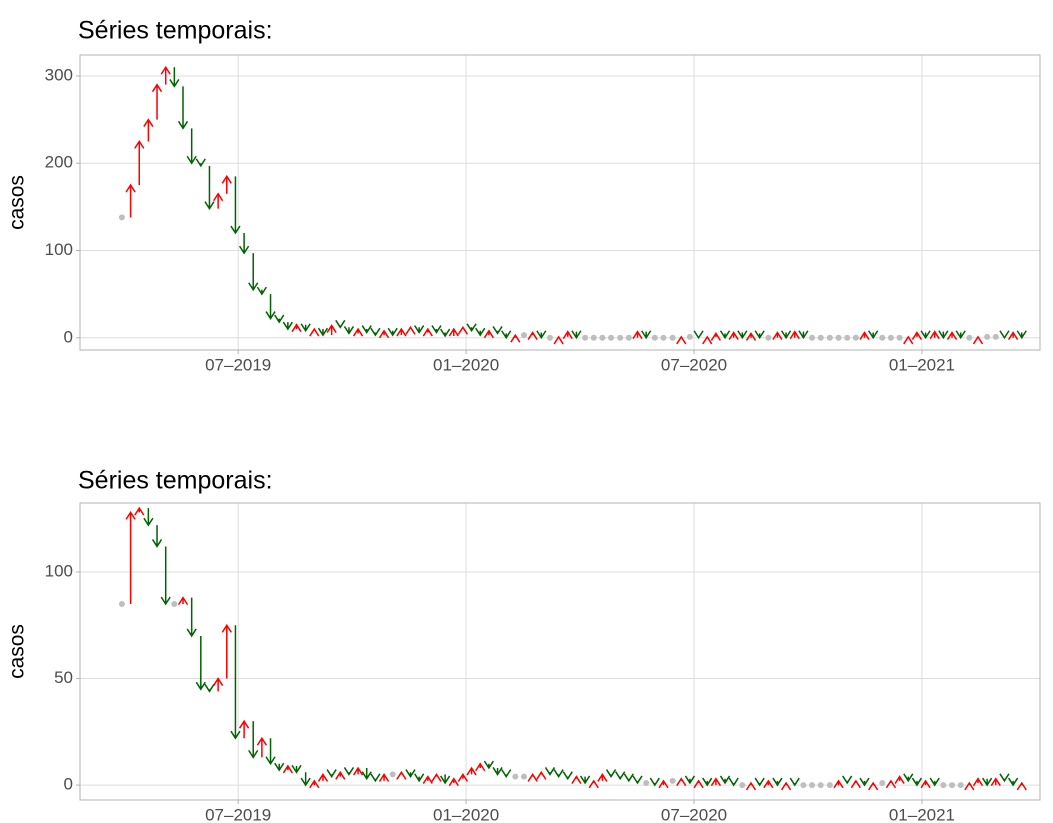  What do you see at coordinates (466, 814) in the screenshot?
I see `x-tick-label: 01–2020` at bounding box center [466, 814].